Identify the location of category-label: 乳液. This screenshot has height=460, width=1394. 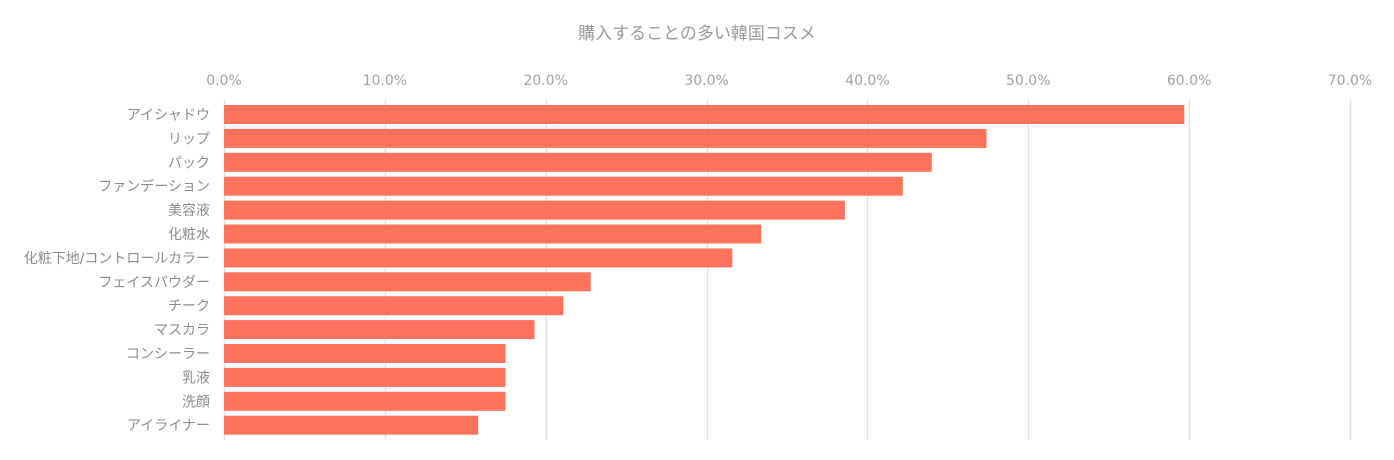
(196, 378).